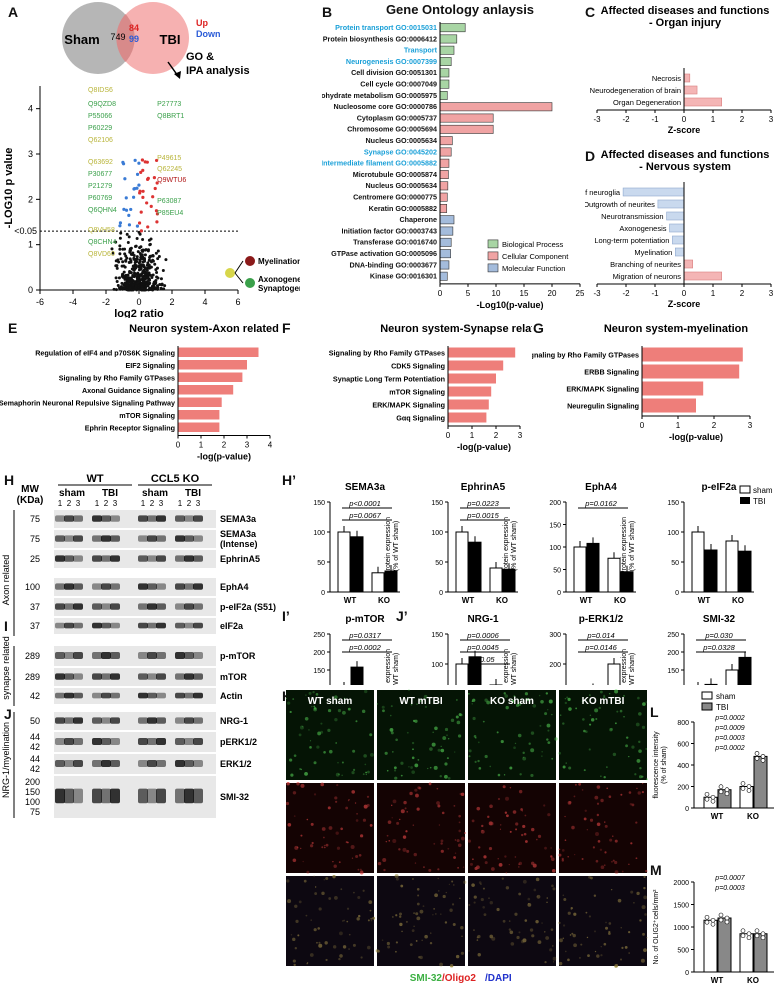 The width and height of the screenshot is (780, 991). Describe the element at coordinates (673, 635) in the screenshot. I see `bar-y-tick-label: 250` at that location.